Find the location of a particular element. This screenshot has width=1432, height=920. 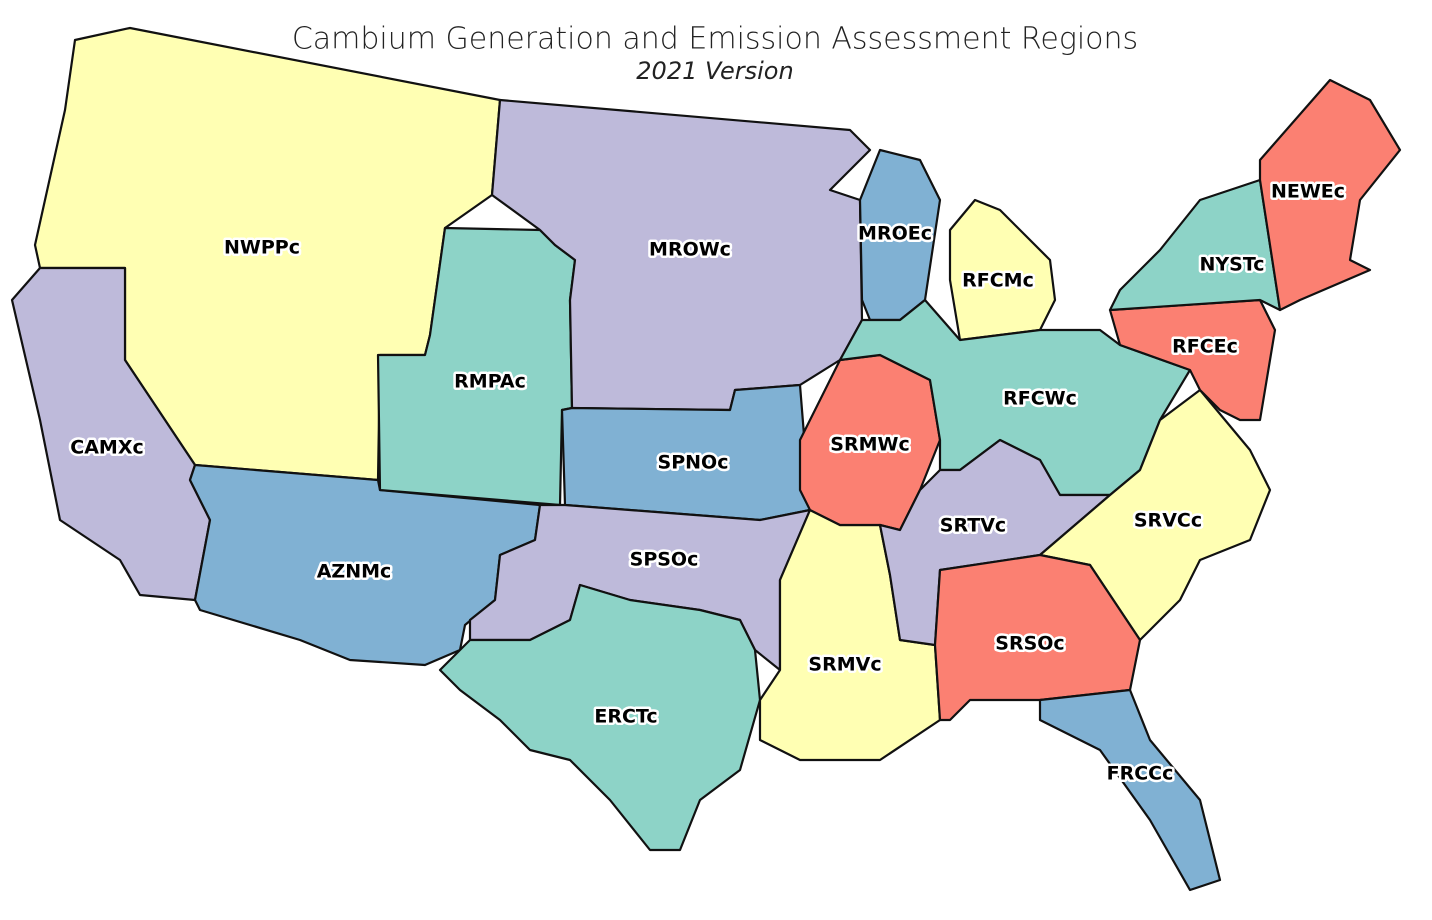

region-label: RFCWc is located at coordinates (1040, 399).